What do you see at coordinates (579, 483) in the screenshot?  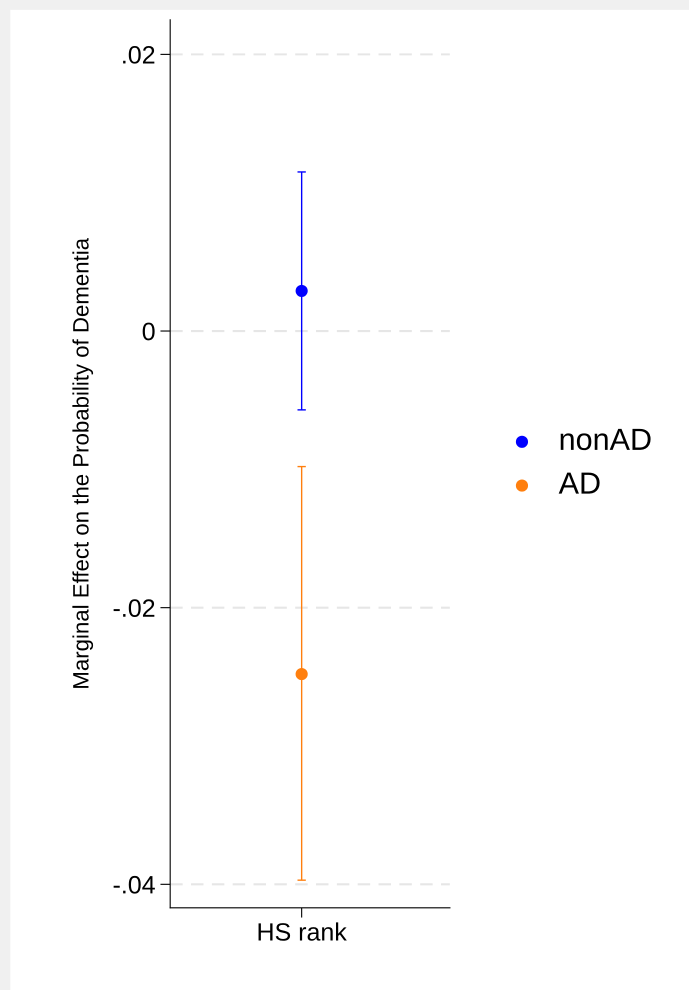 I see `legend-label: AD` at bounding box center [579, 483].